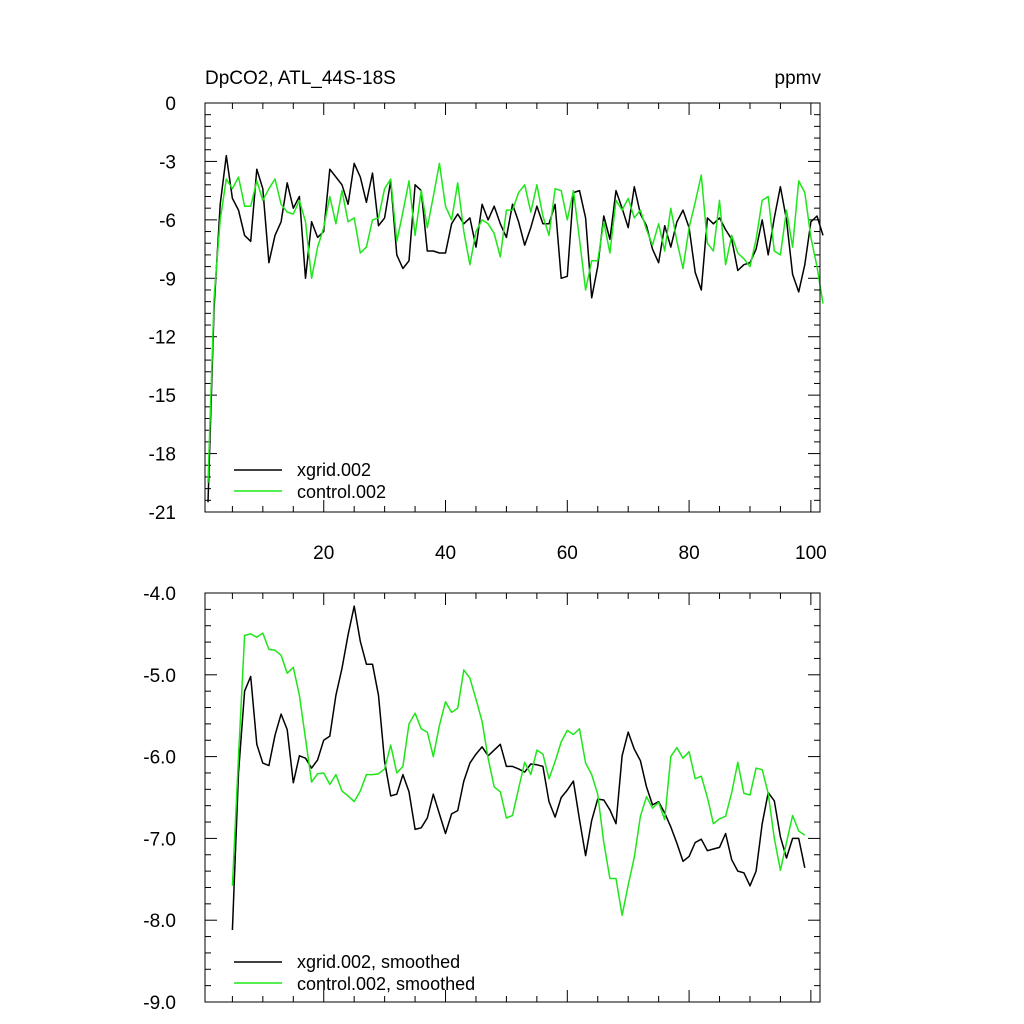  I want to click on top-chart-legend: xgrid.002 control.002, so click(310, 481).